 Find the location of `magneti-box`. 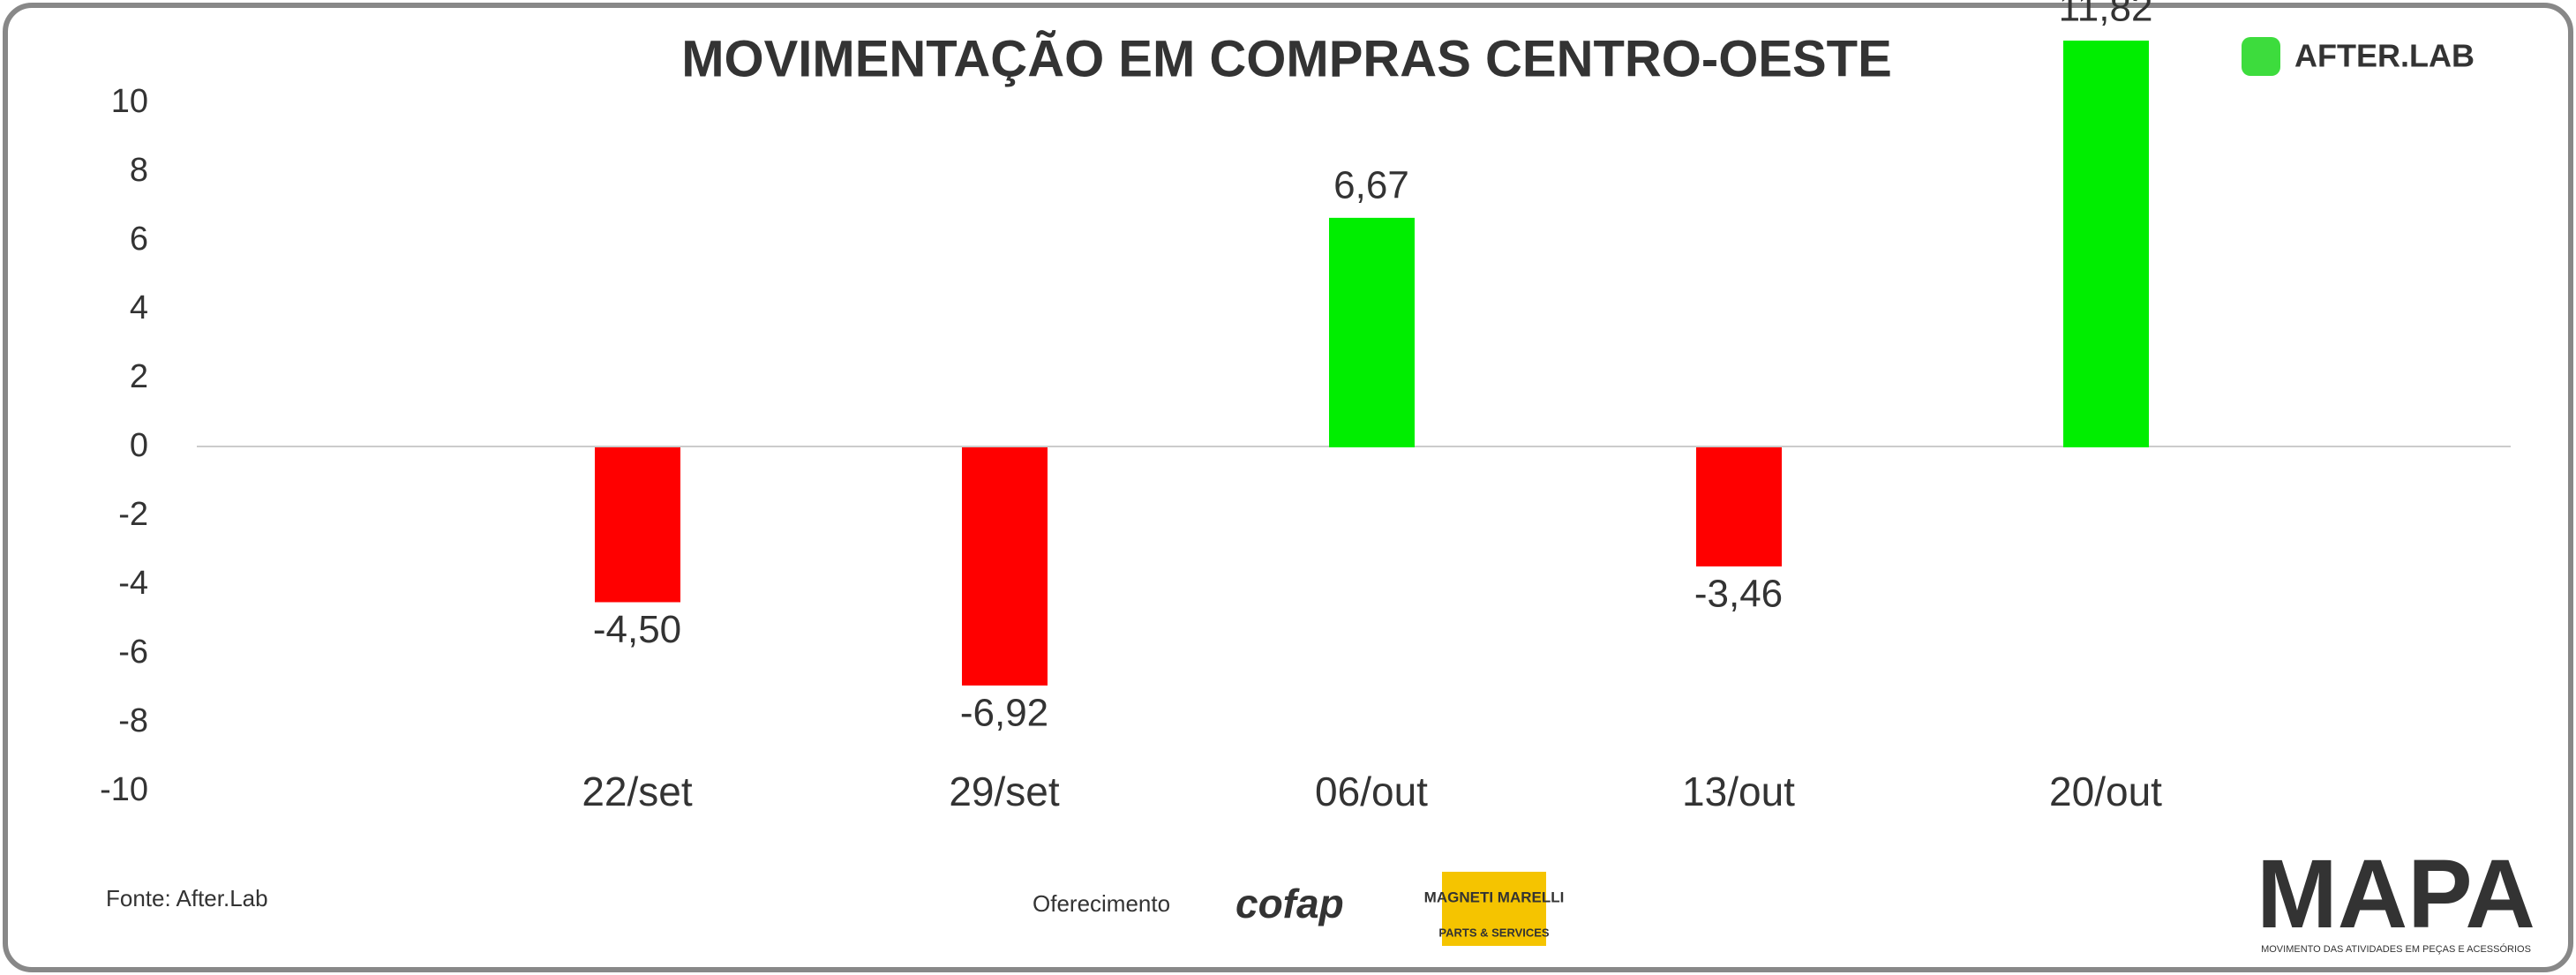

magneti-box is located at coordinates (1494, 909).